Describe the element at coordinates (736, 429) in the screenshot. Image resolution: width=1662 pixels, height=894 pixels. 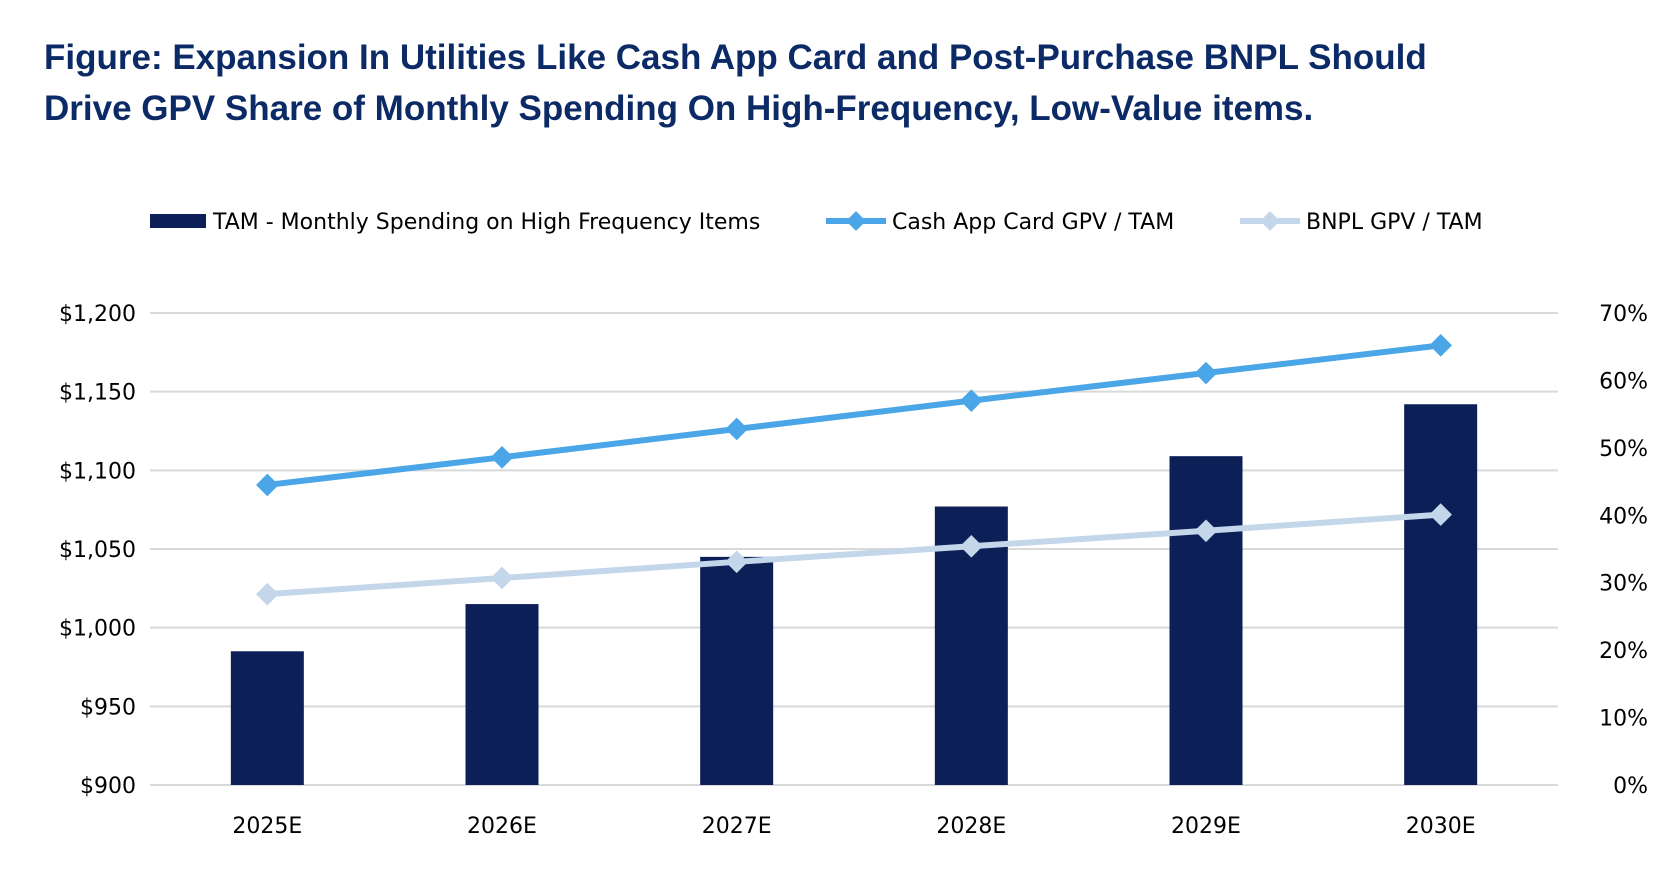
I see `point-cash-app-2027E` at that location.